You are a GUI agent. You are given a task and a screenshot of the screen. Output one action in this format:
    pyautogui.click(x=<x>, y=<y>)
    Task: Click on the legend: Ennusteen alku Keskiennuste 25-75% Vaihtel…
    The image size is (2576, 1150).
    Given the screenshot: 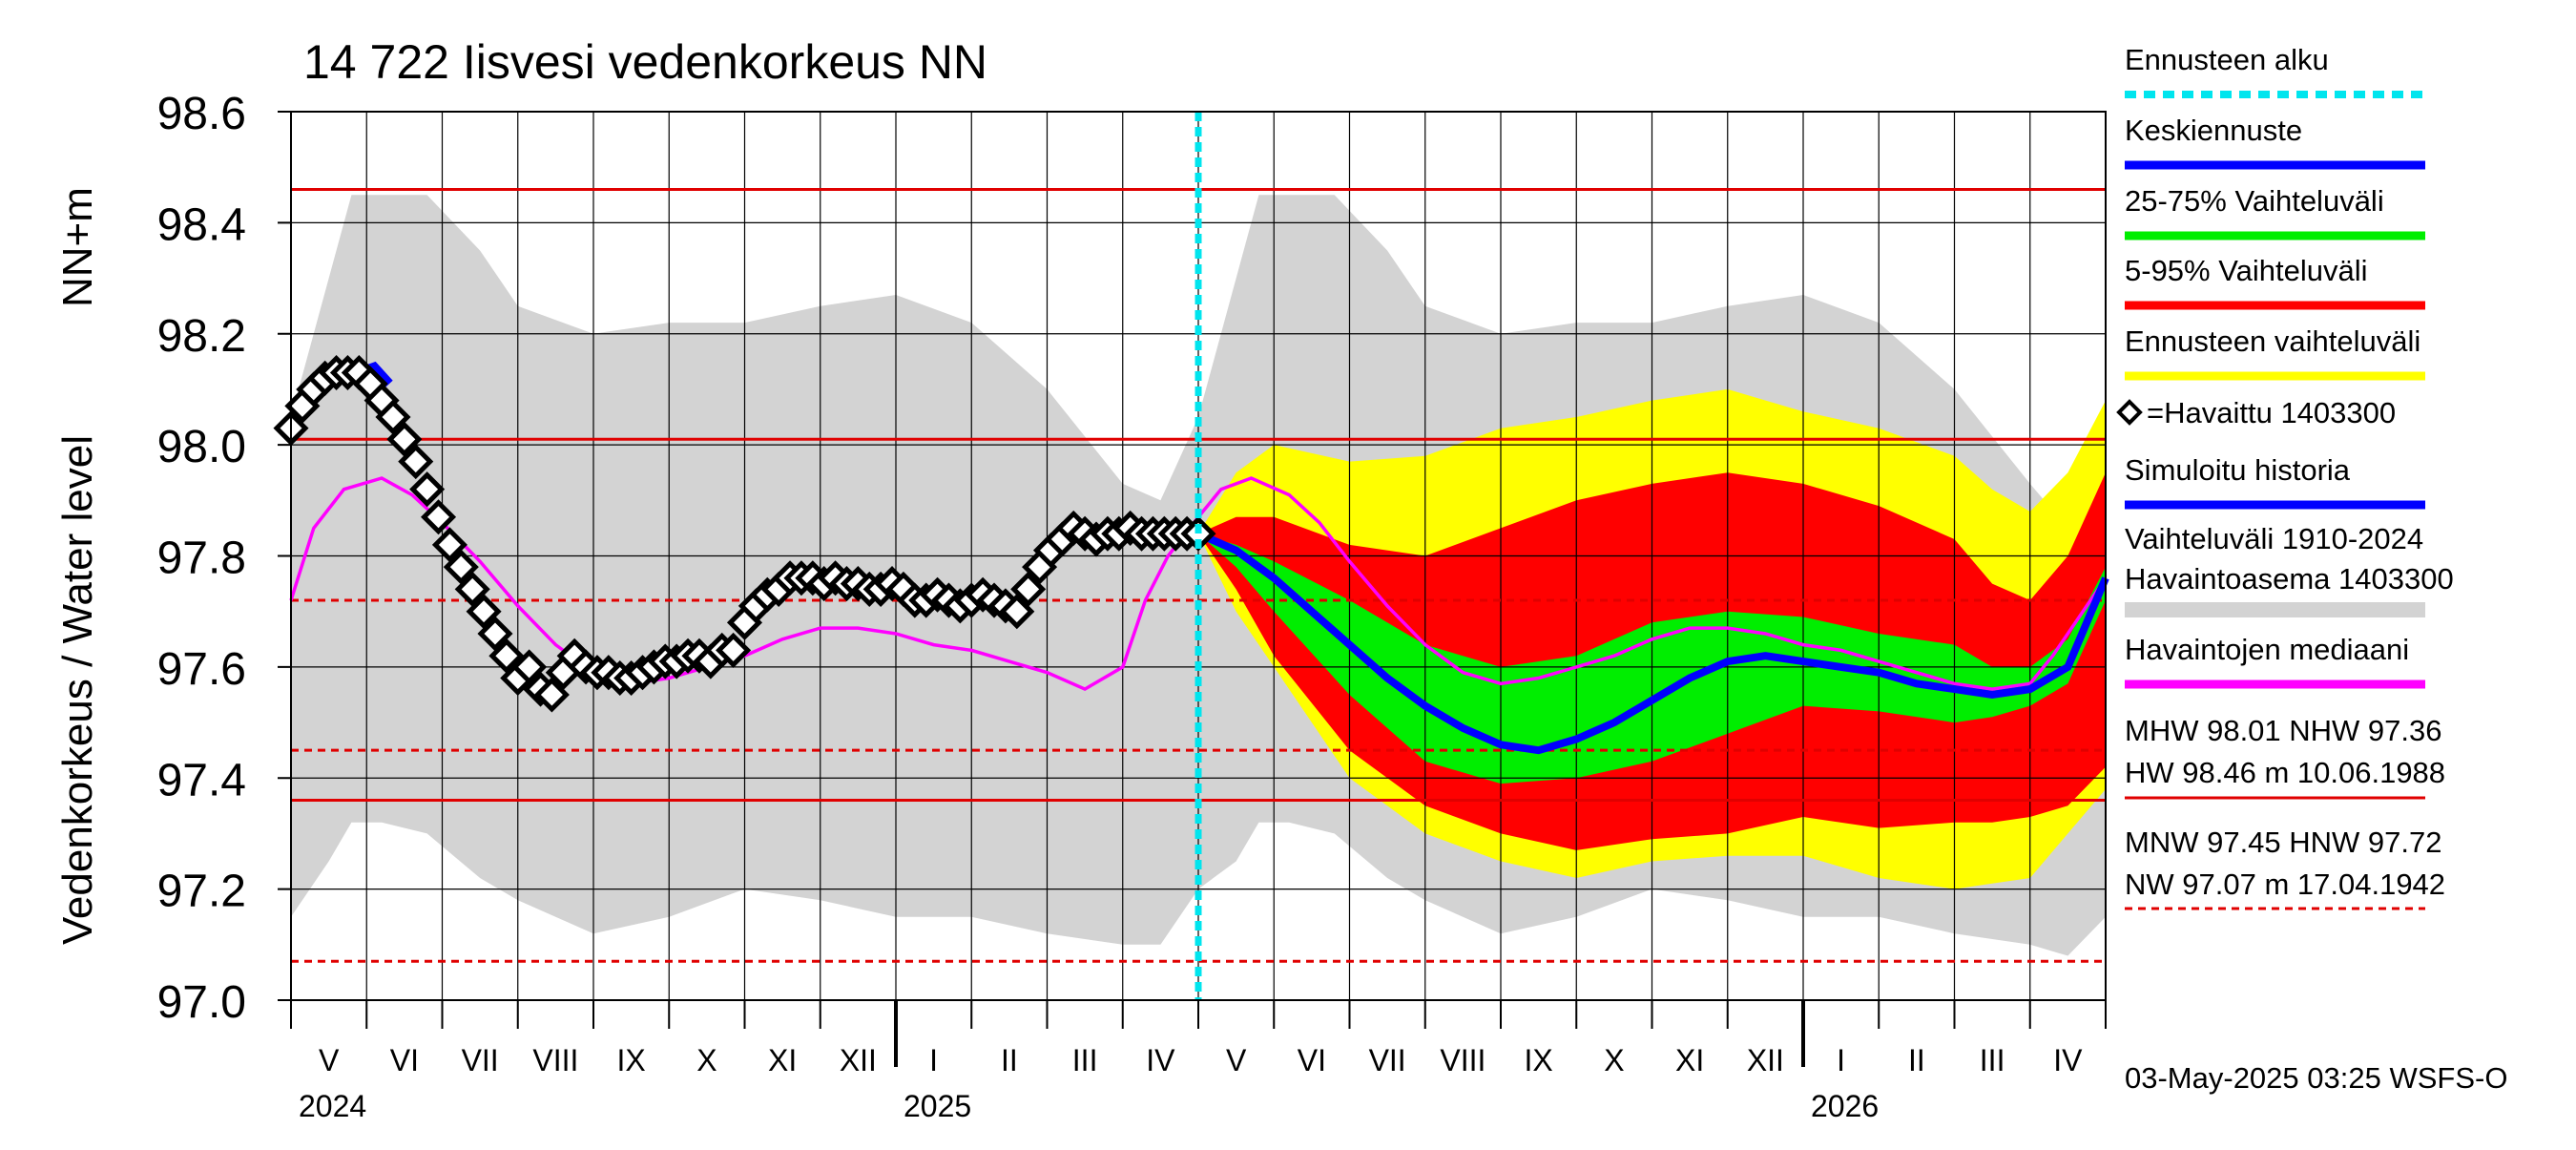 What is the action you would take?
    pyautogui.click(x=2285, y=366)
    